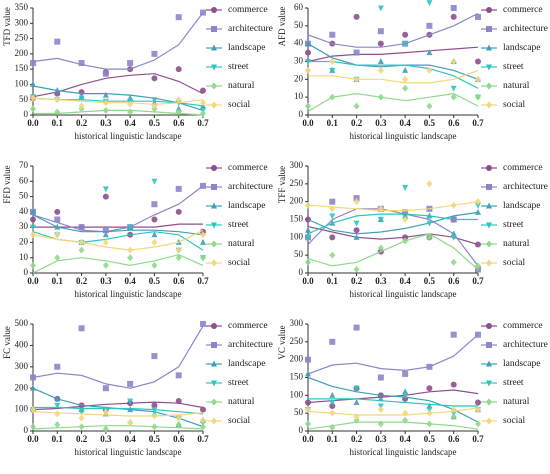 Image resolution: width=550 pixels, height=474 pixels. What do you see at coordinates (22, 22) in the screenshot?
I see `y-tick-label: 300` at bounding box center [22, 22].